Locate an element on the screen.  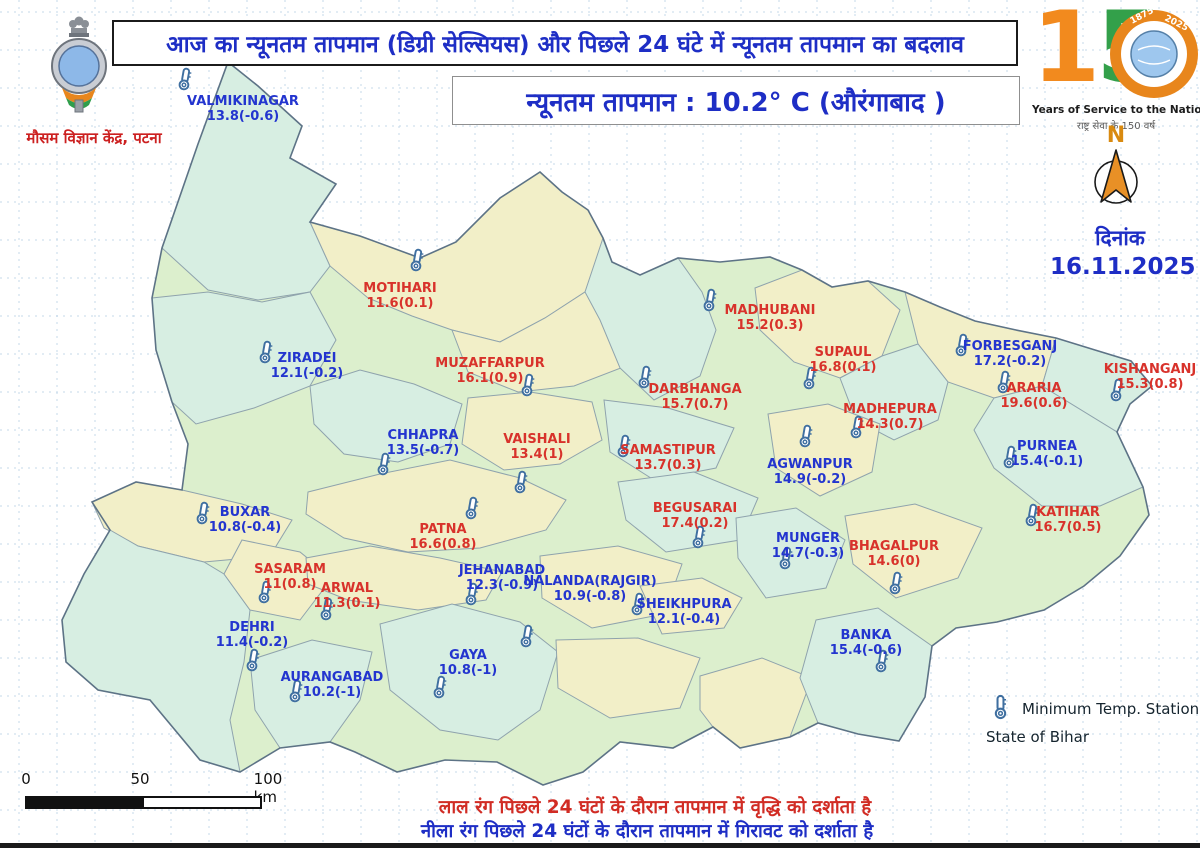
station-temperature-value: 19.6(0.6) is located at coordinates (1034, 403).